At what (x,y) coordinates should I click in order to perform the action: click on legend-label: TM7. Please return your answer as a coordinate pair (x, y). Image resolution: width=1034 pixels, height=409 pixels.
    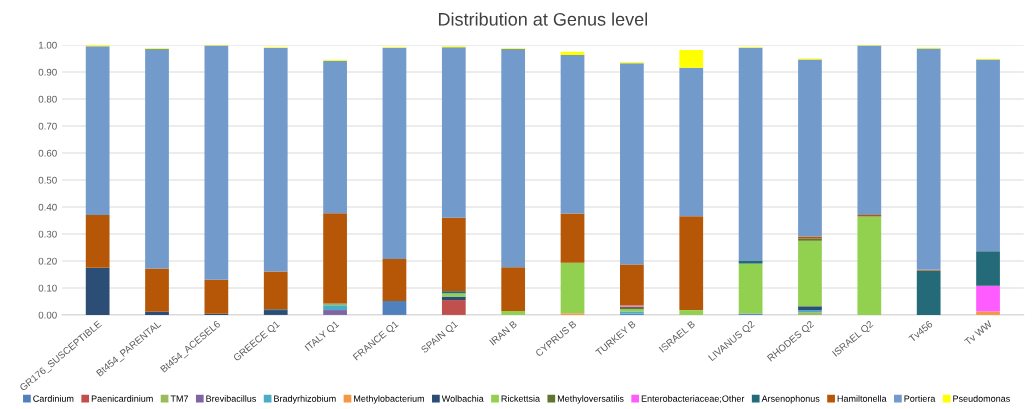
    Looking at the image, I should click on (179, 398).